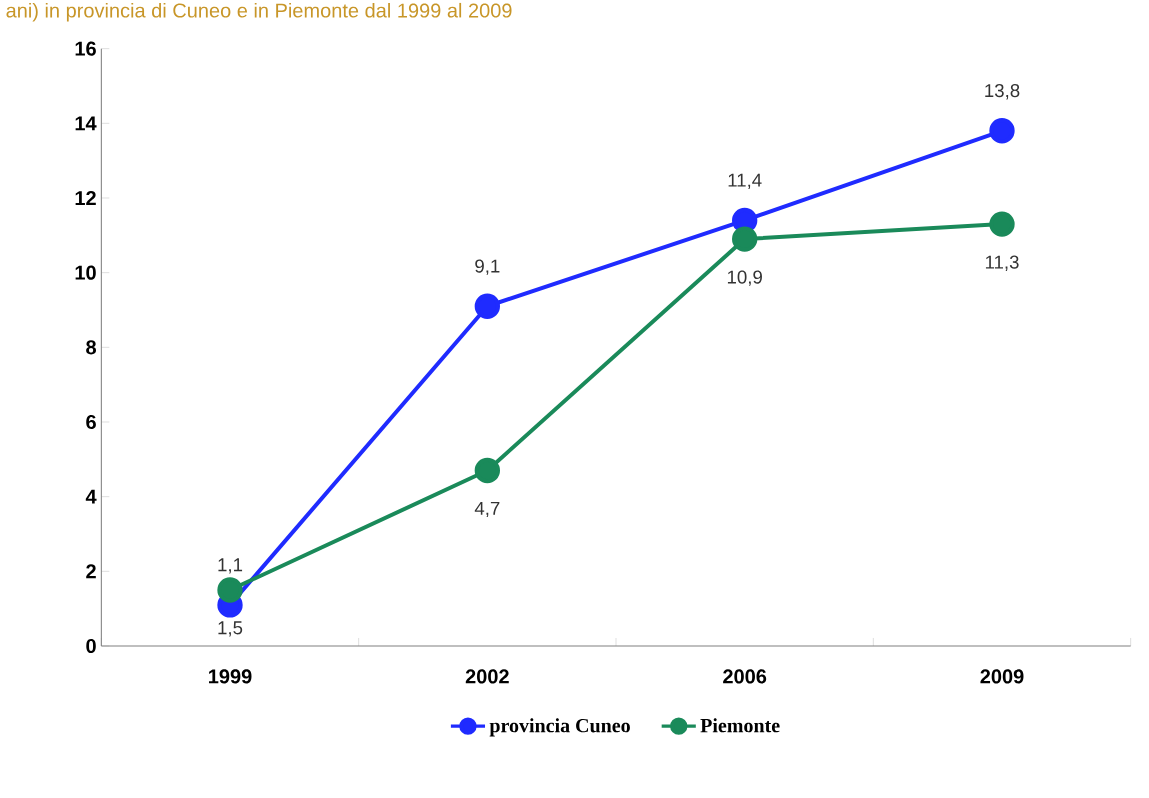 Image resolution: width=1149 pixels, height=798 pixels. Describe the element at coordinates (85, 272) in the screenshot. I see `y-tick-label: 10` at that location.